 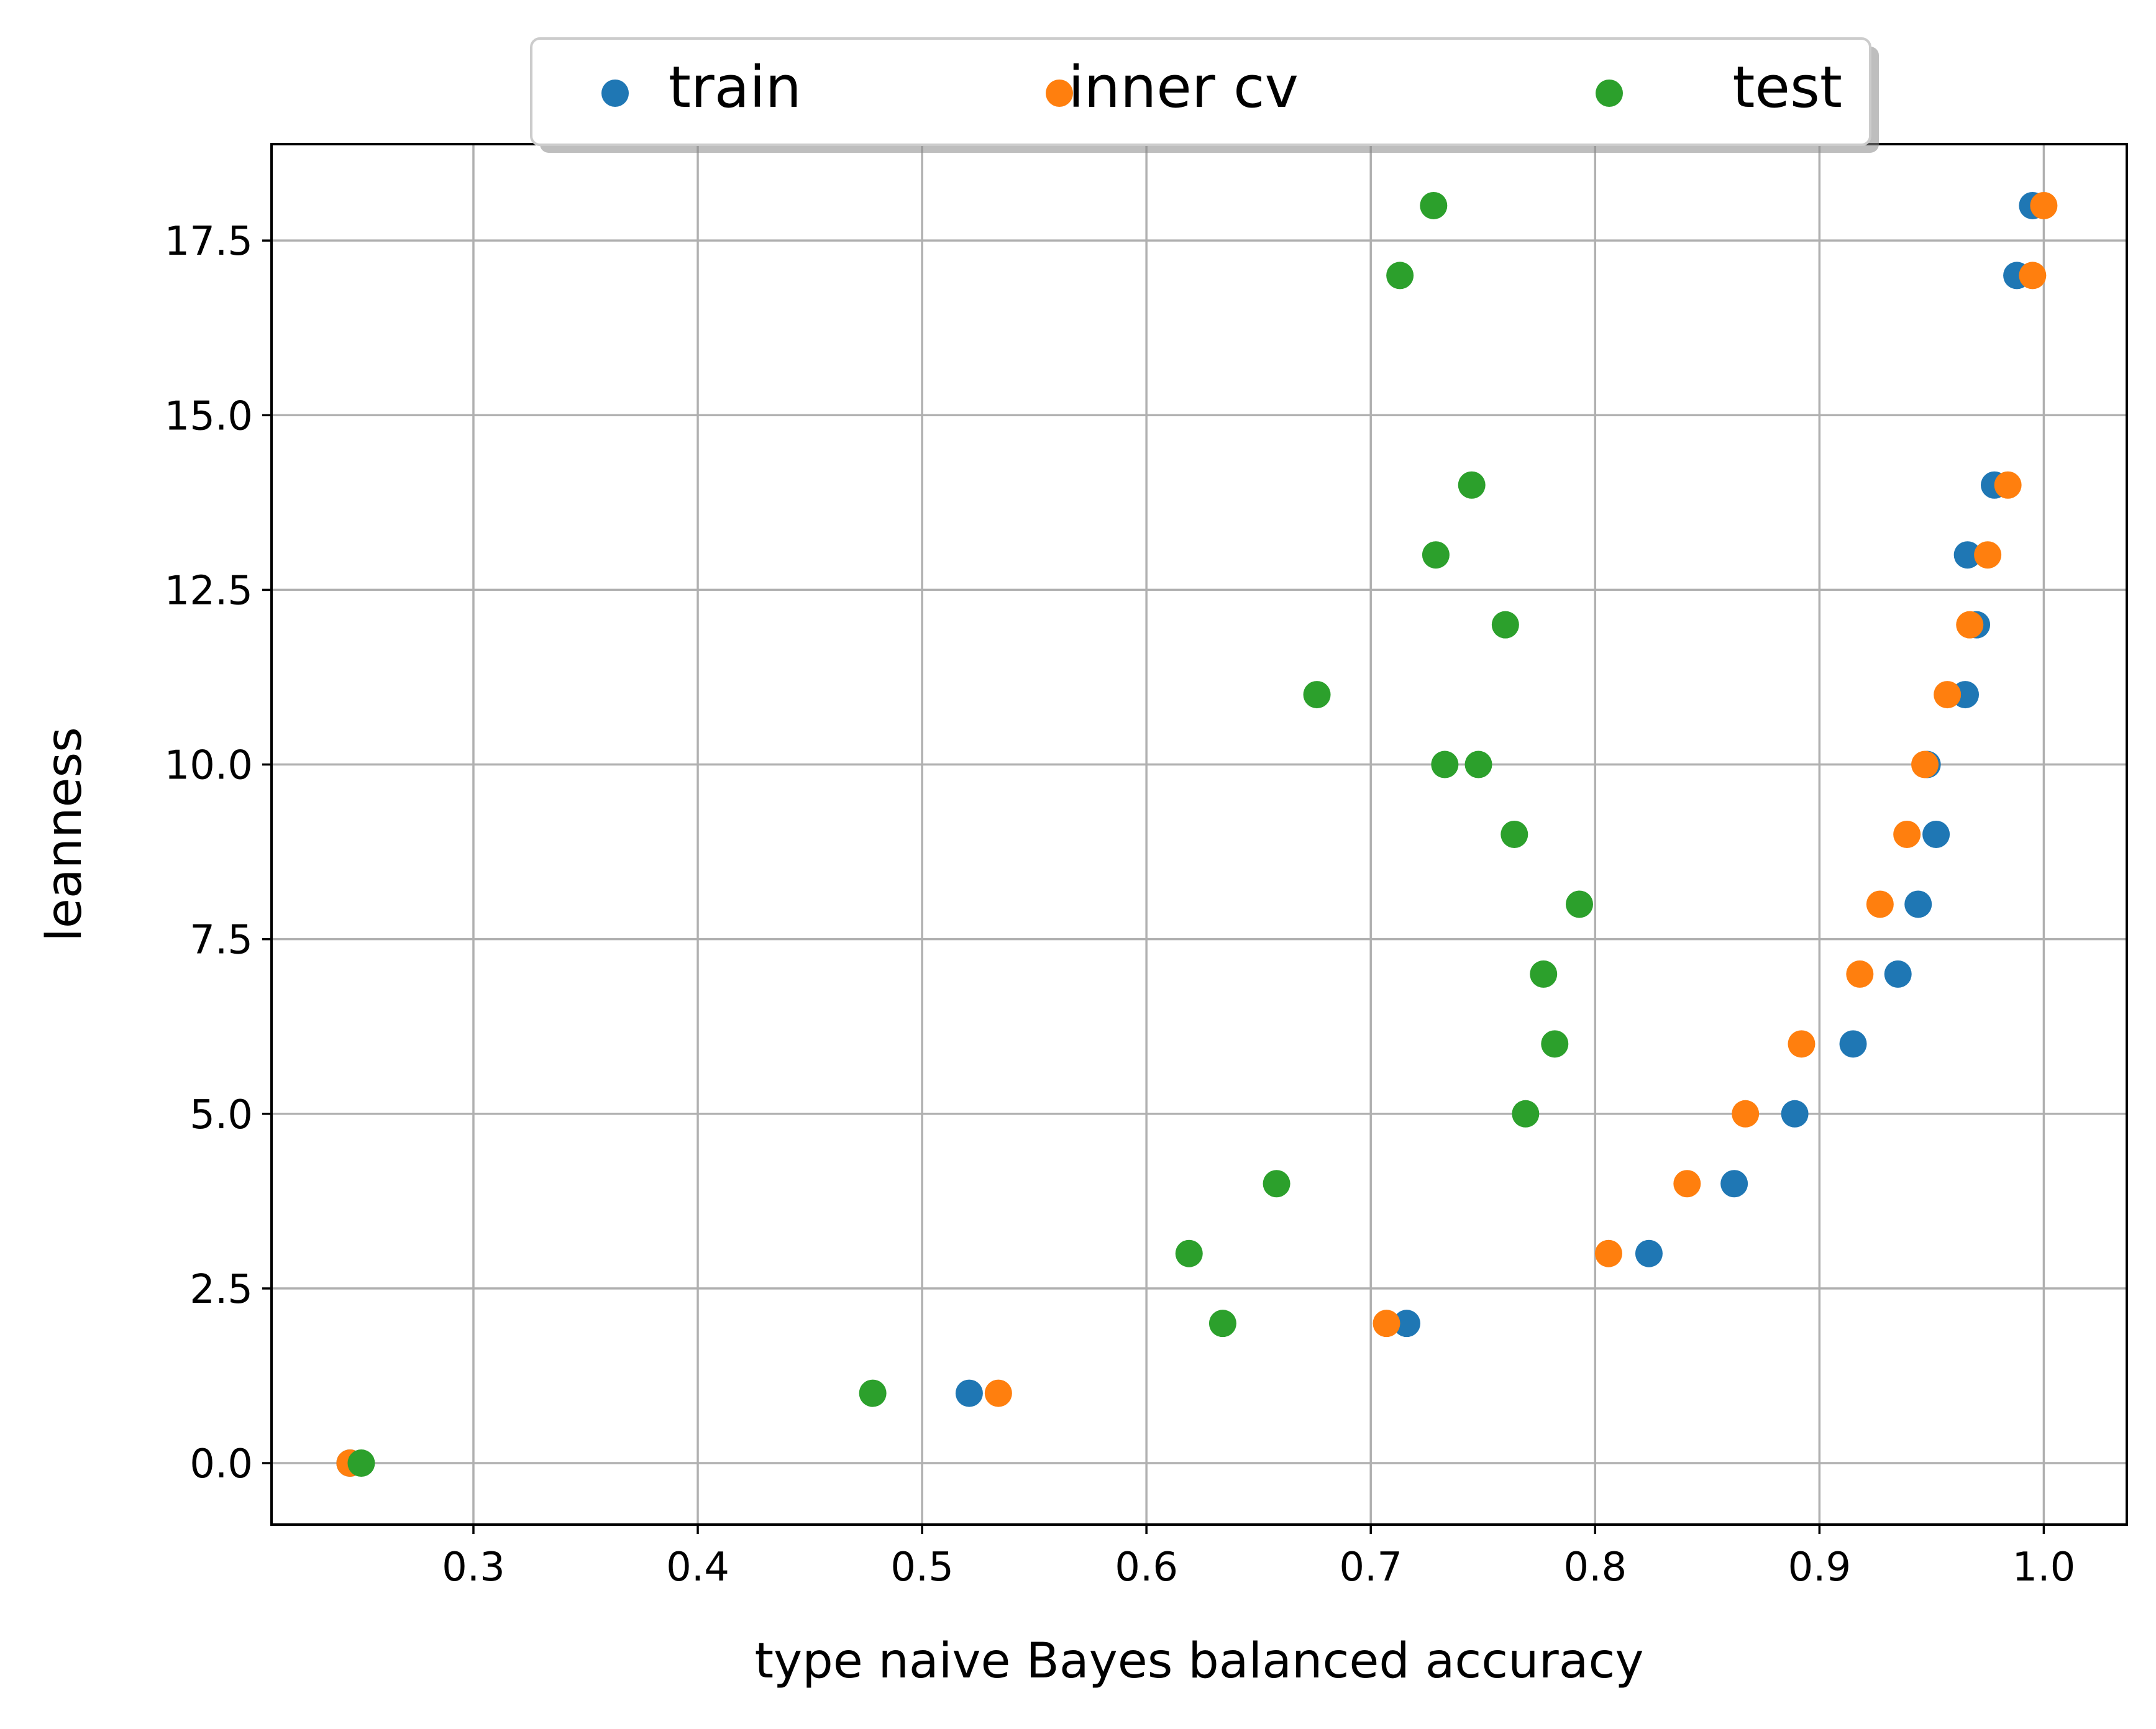 What do you see at coordinates (1146, 1567) in the screenshot?
I see `x-tick-label: 0.6` at bounding box center [1146, 1567].